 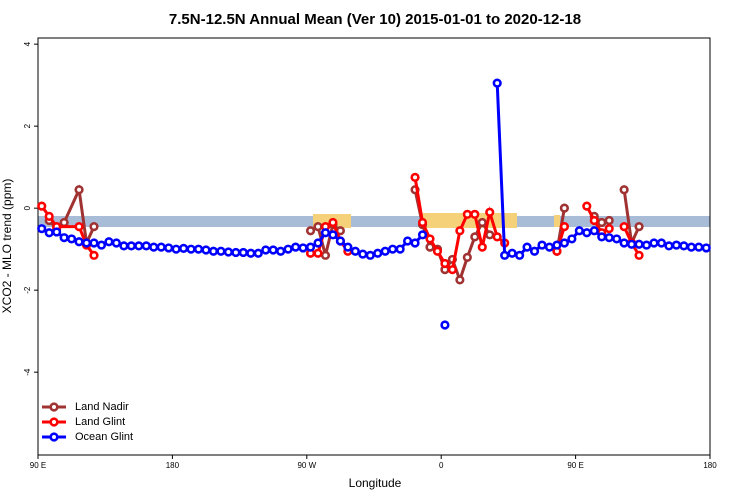 I want to click on x-axis-label: Longitude, so click(x=375, y=483).